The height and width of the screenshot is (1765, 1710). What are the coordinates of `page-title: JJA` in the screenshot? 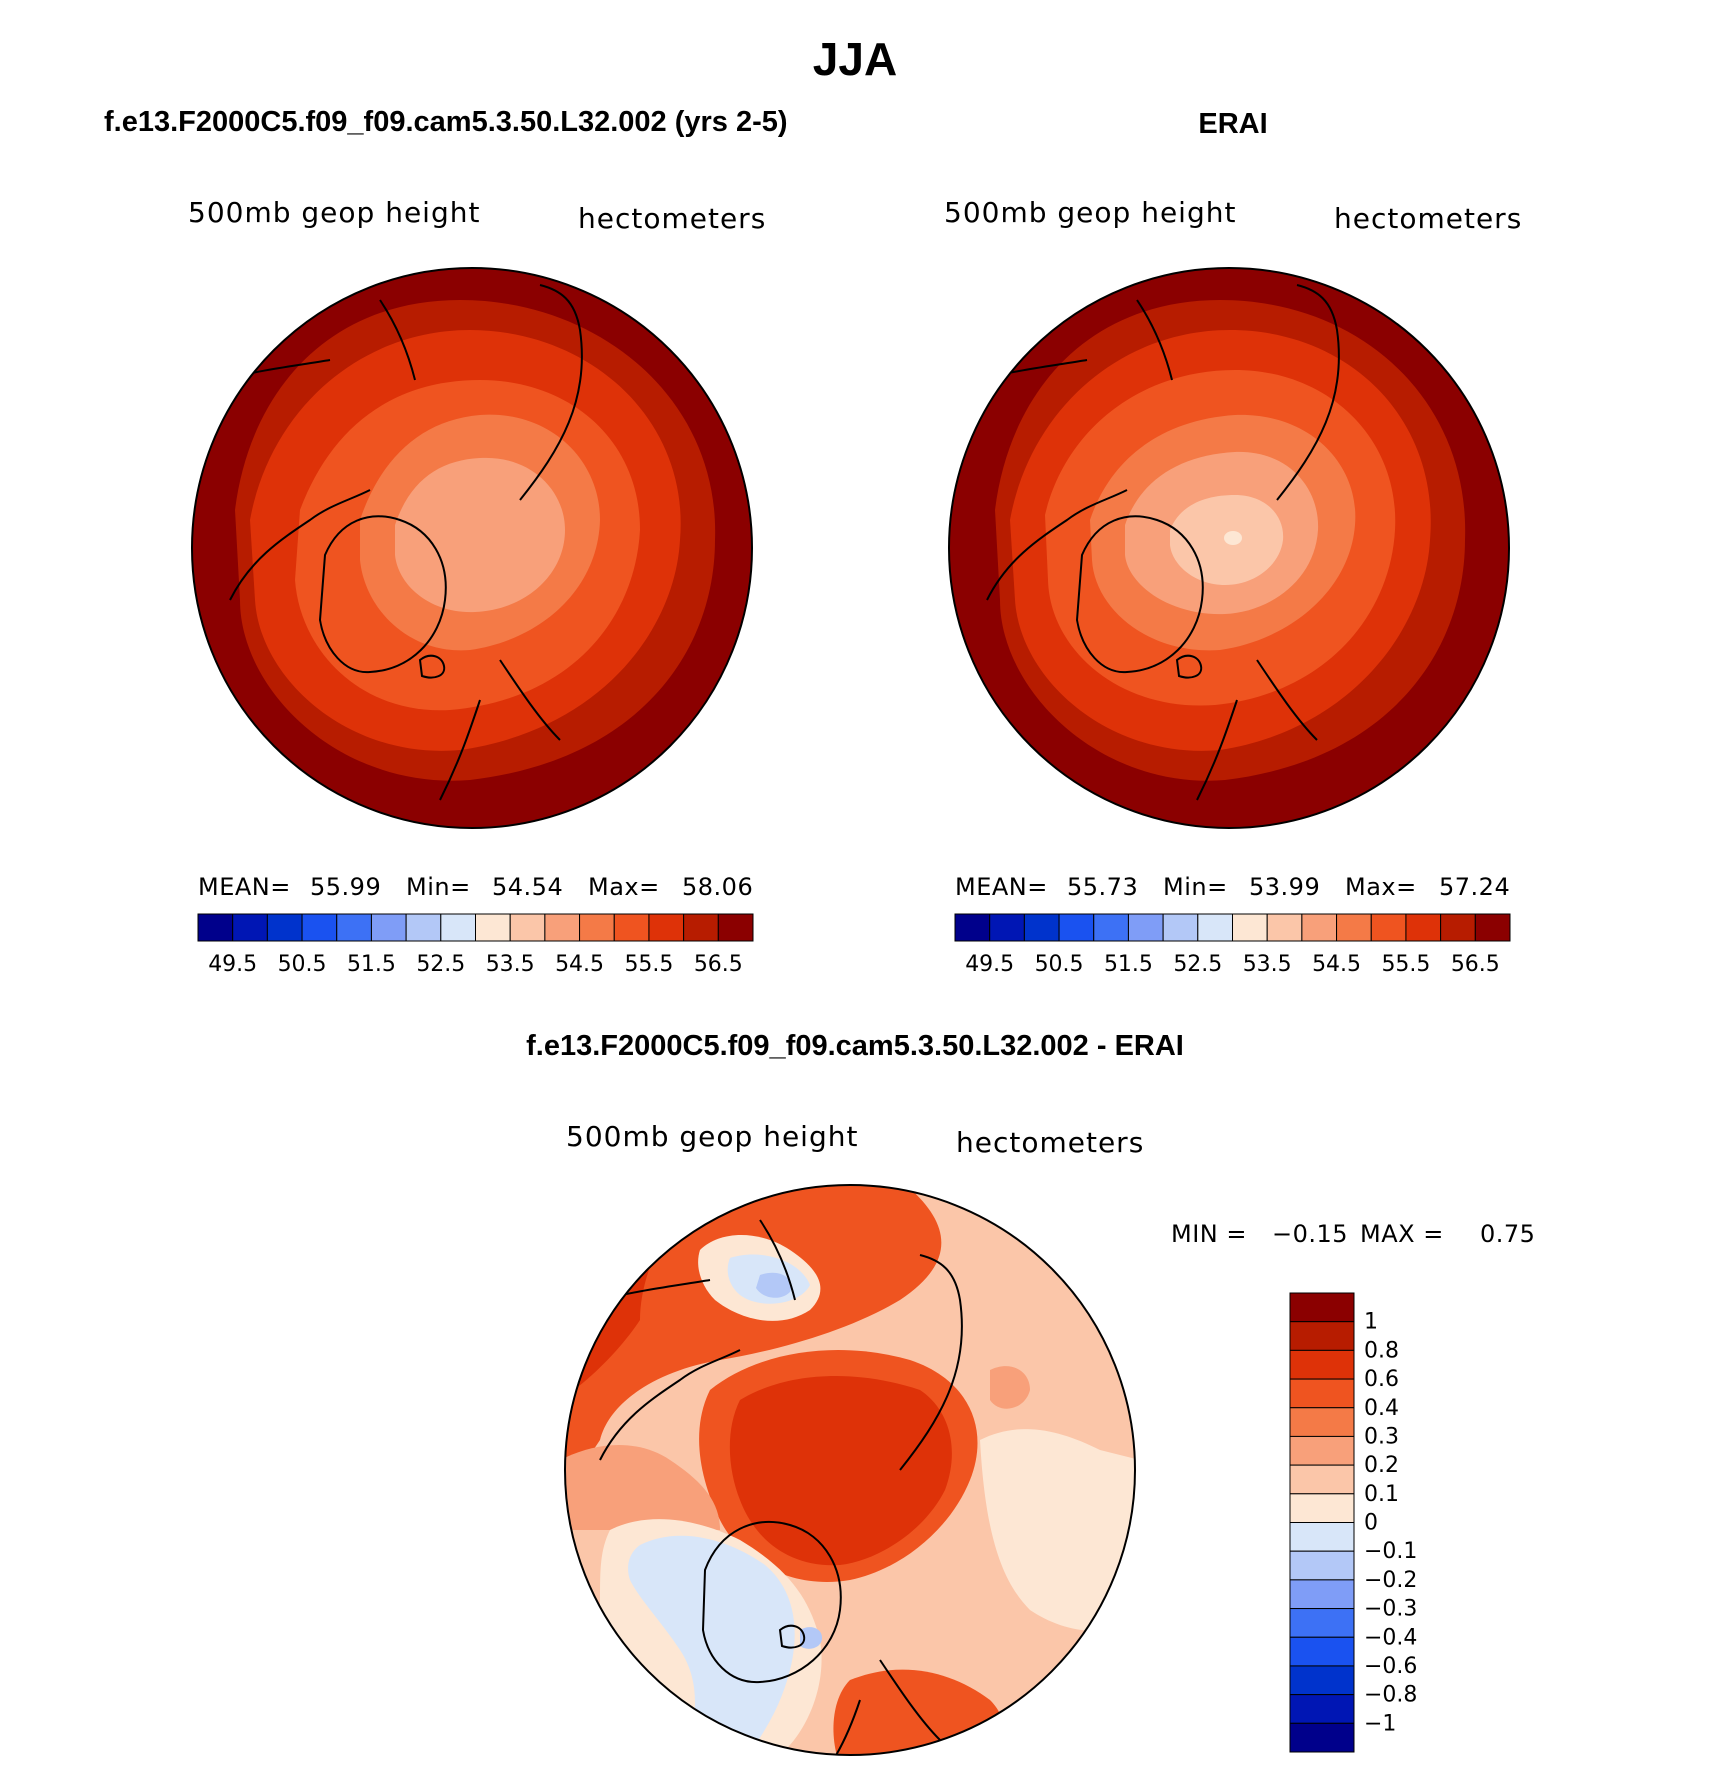 It's located at (855, 59).